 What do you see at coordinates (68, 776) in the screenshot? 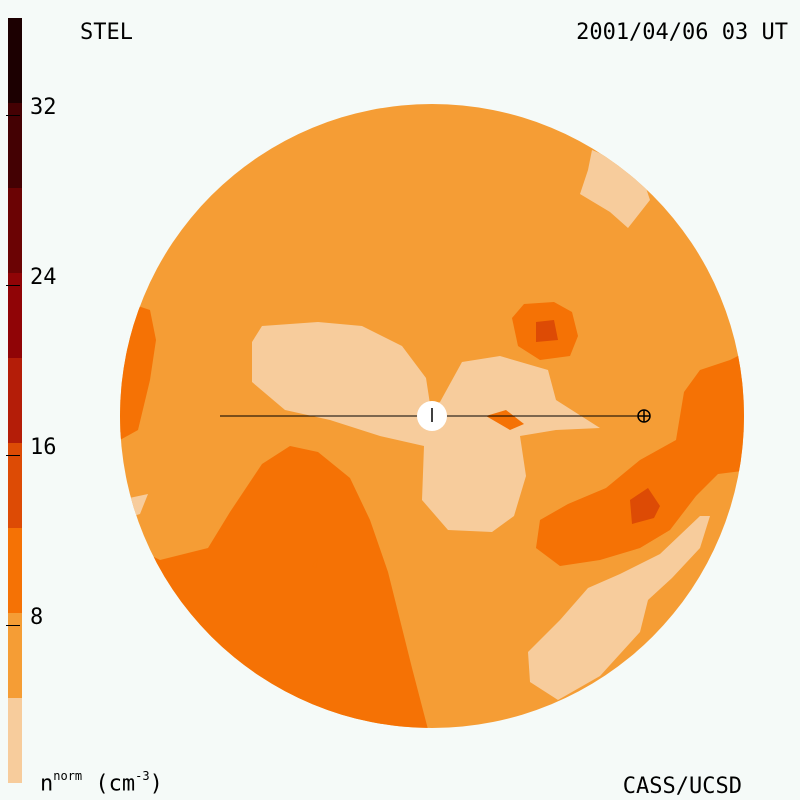
I see `units-sup: norm` at bounding box center [68, 776].